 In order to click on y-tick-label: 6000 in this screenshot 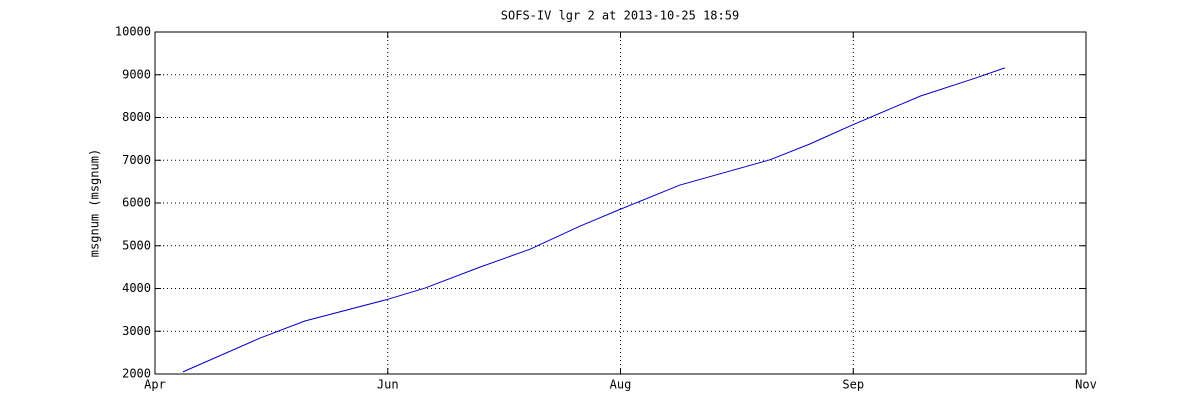, I will do `click(136, 203)`.